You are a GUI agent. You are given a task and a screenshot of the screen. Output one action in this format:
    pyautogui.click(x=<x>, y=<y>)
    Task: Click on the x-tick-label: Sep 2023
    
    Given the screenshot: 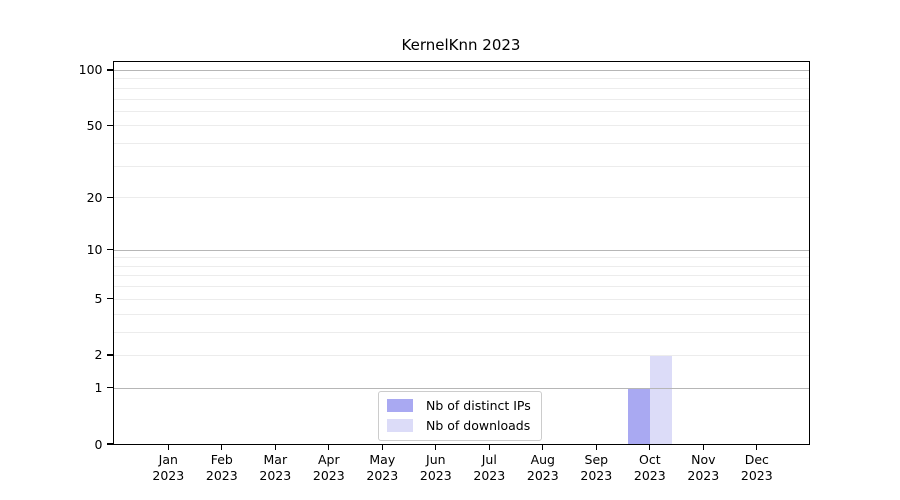 What is the action you would take?
    pyautogui.click(x=596, y=468)
    